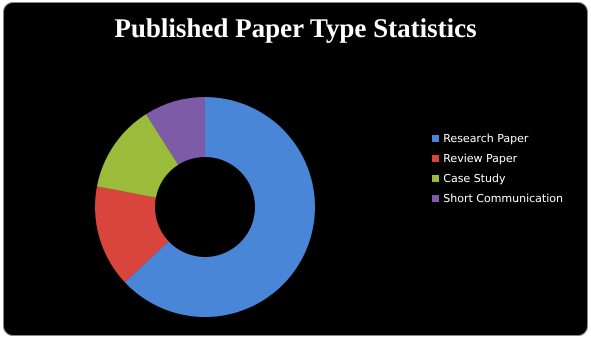  What do you see at coordinates (503, 198) in the screenshot?
I see `legend-label: Short Communication` at bounding box center [503, 198].